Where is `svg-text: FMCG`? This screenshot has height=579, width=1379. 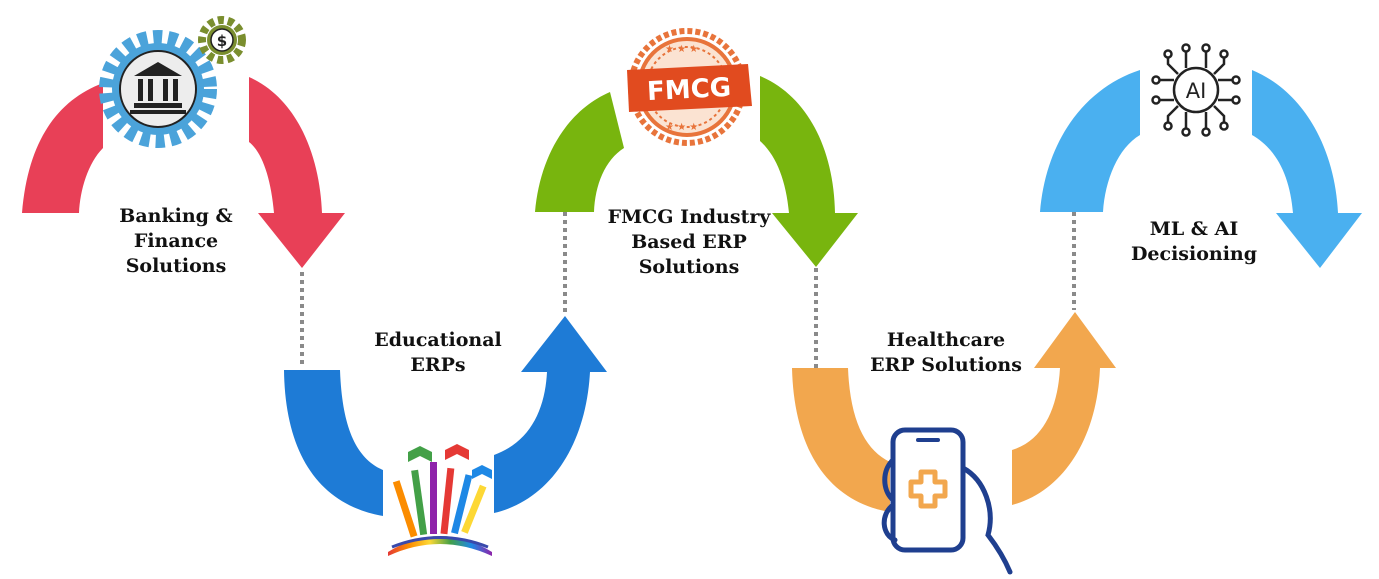 svg-text: FMCG is located at coordinates (689, 90).